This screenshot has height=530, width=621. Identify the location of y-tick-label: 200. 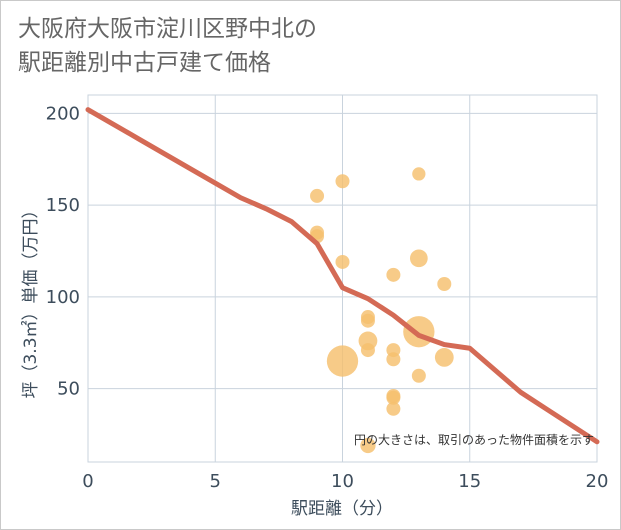
(63, 113).